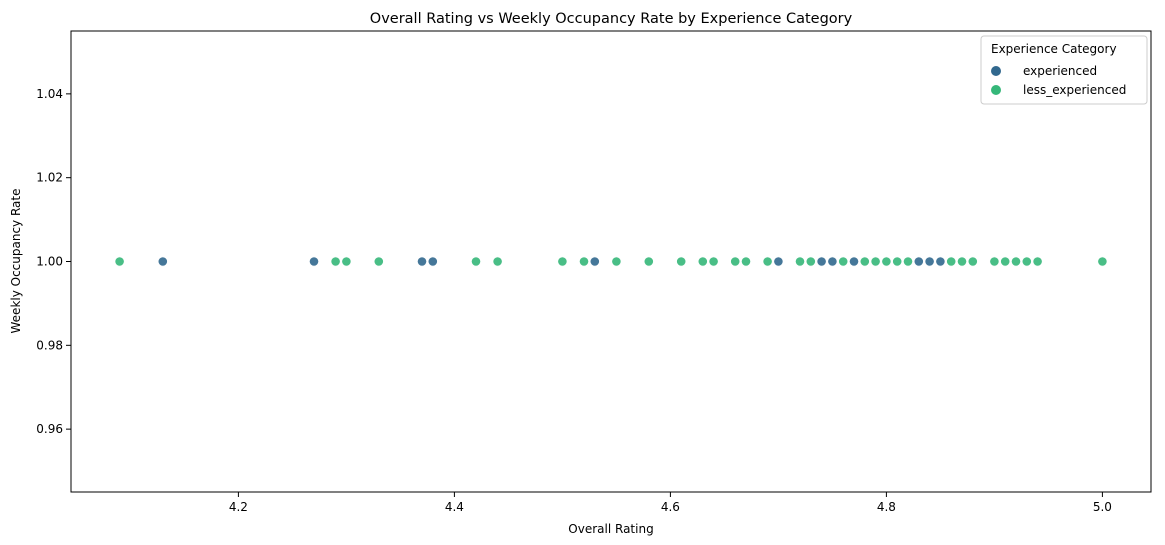 This screenshot has height=545, width=1165. Describe the element at coordinates (1074, 90) in the screenshot. I see `legend-label-less-experienced: less_experienced` at that location.